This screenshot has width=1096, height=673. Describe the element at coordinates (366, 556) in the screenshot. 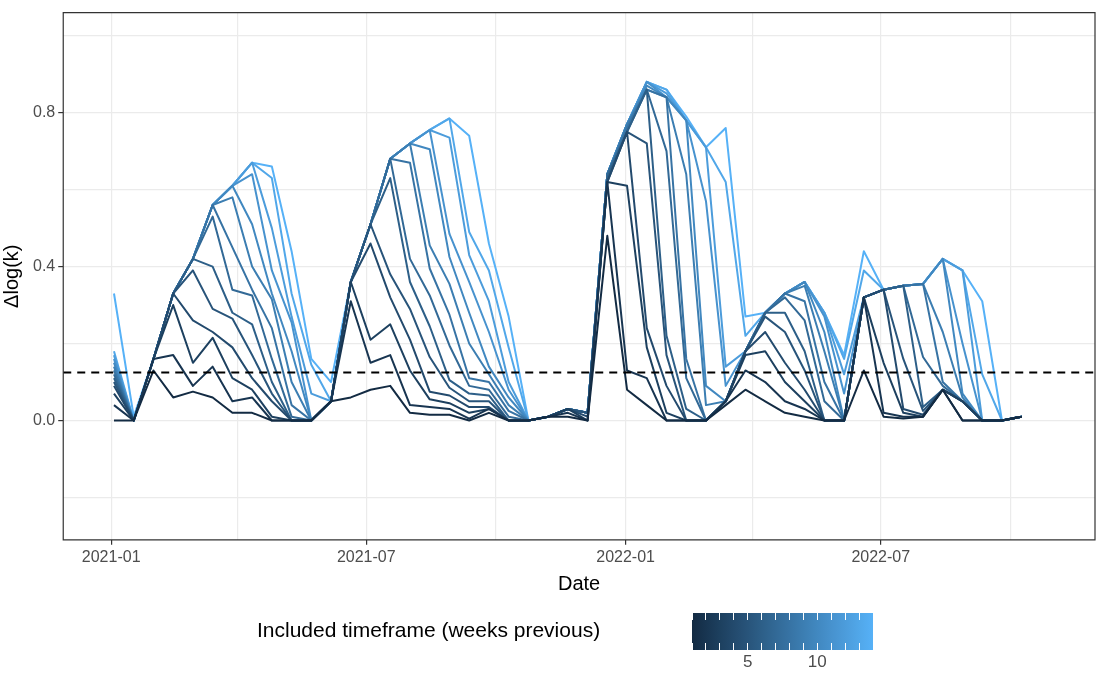

I see `x-tick-label: 2021-07` at that location.